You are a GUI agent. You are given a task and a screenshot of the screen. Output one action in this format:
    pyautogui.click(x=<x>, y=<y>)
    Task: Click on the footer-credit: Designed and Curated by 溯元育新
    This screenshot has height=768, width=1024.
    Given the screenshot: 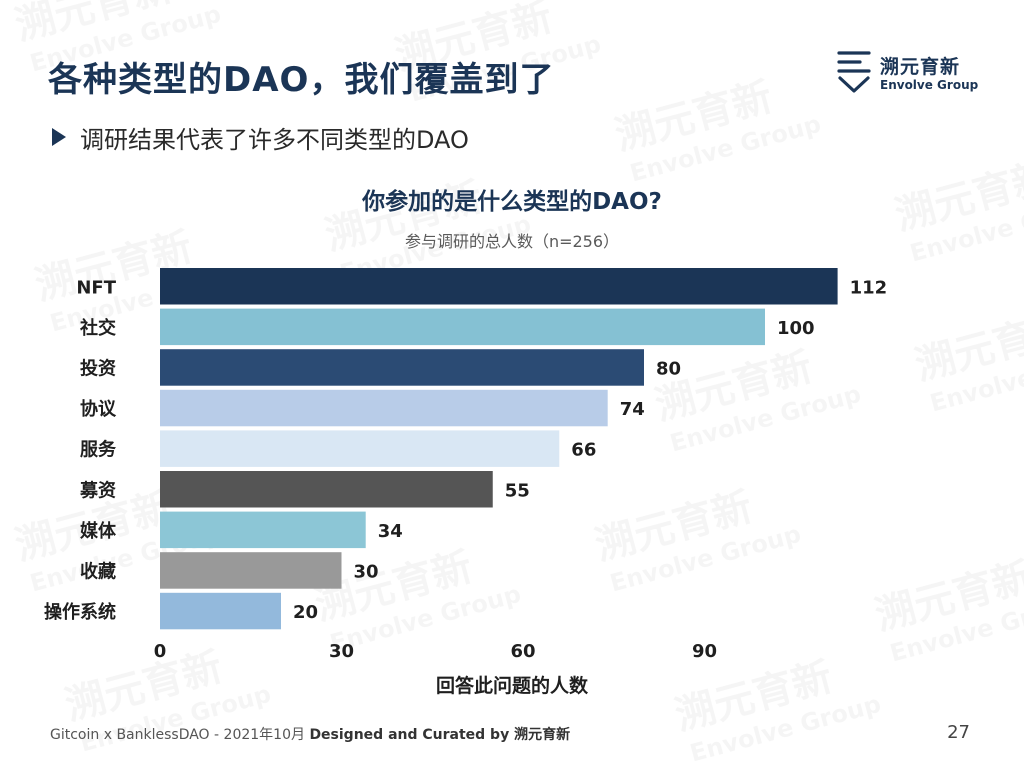 What is the action you would take?
    pyautogui.click(x=440, y=735)
    